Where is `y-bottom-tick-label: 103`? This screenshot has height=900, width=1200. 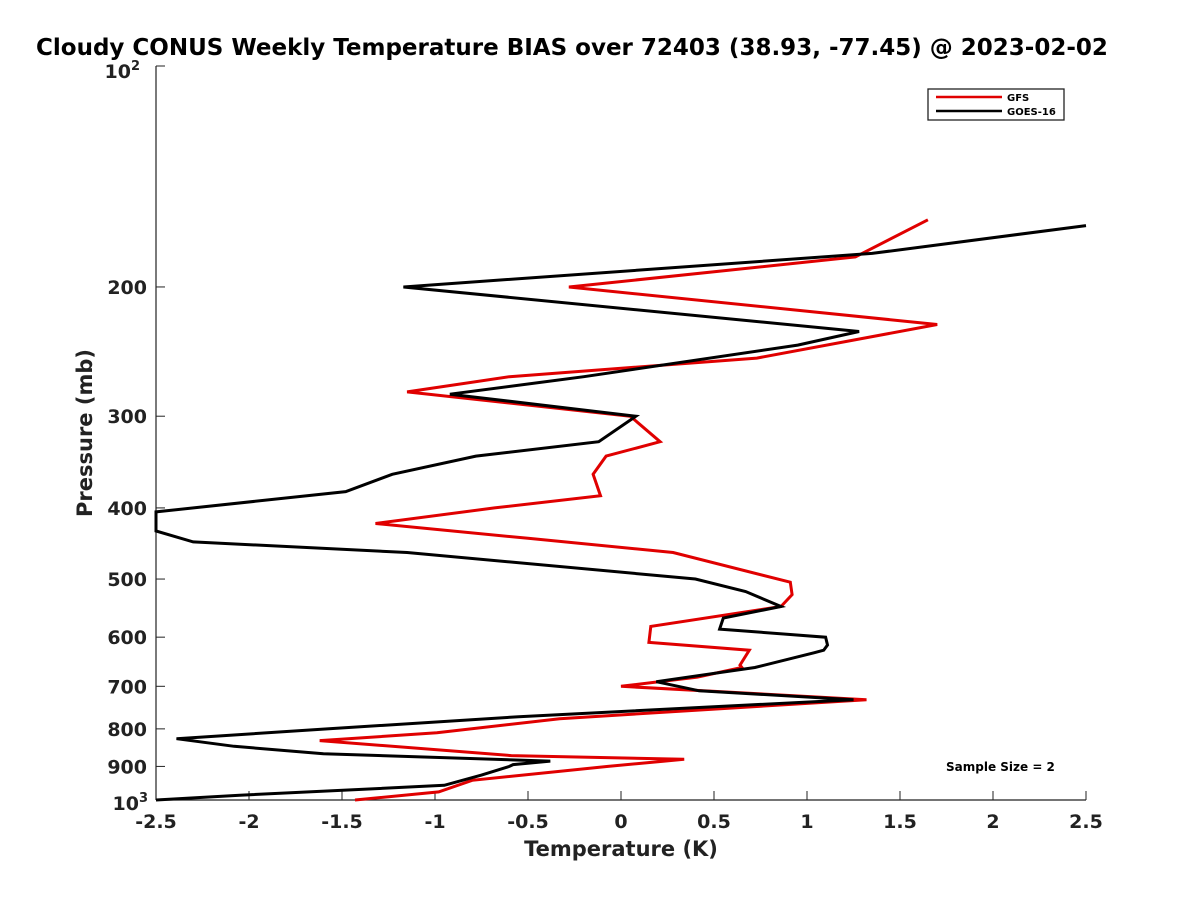
y-bottom-tick-label: 103 is located at coordinates (131, 803).